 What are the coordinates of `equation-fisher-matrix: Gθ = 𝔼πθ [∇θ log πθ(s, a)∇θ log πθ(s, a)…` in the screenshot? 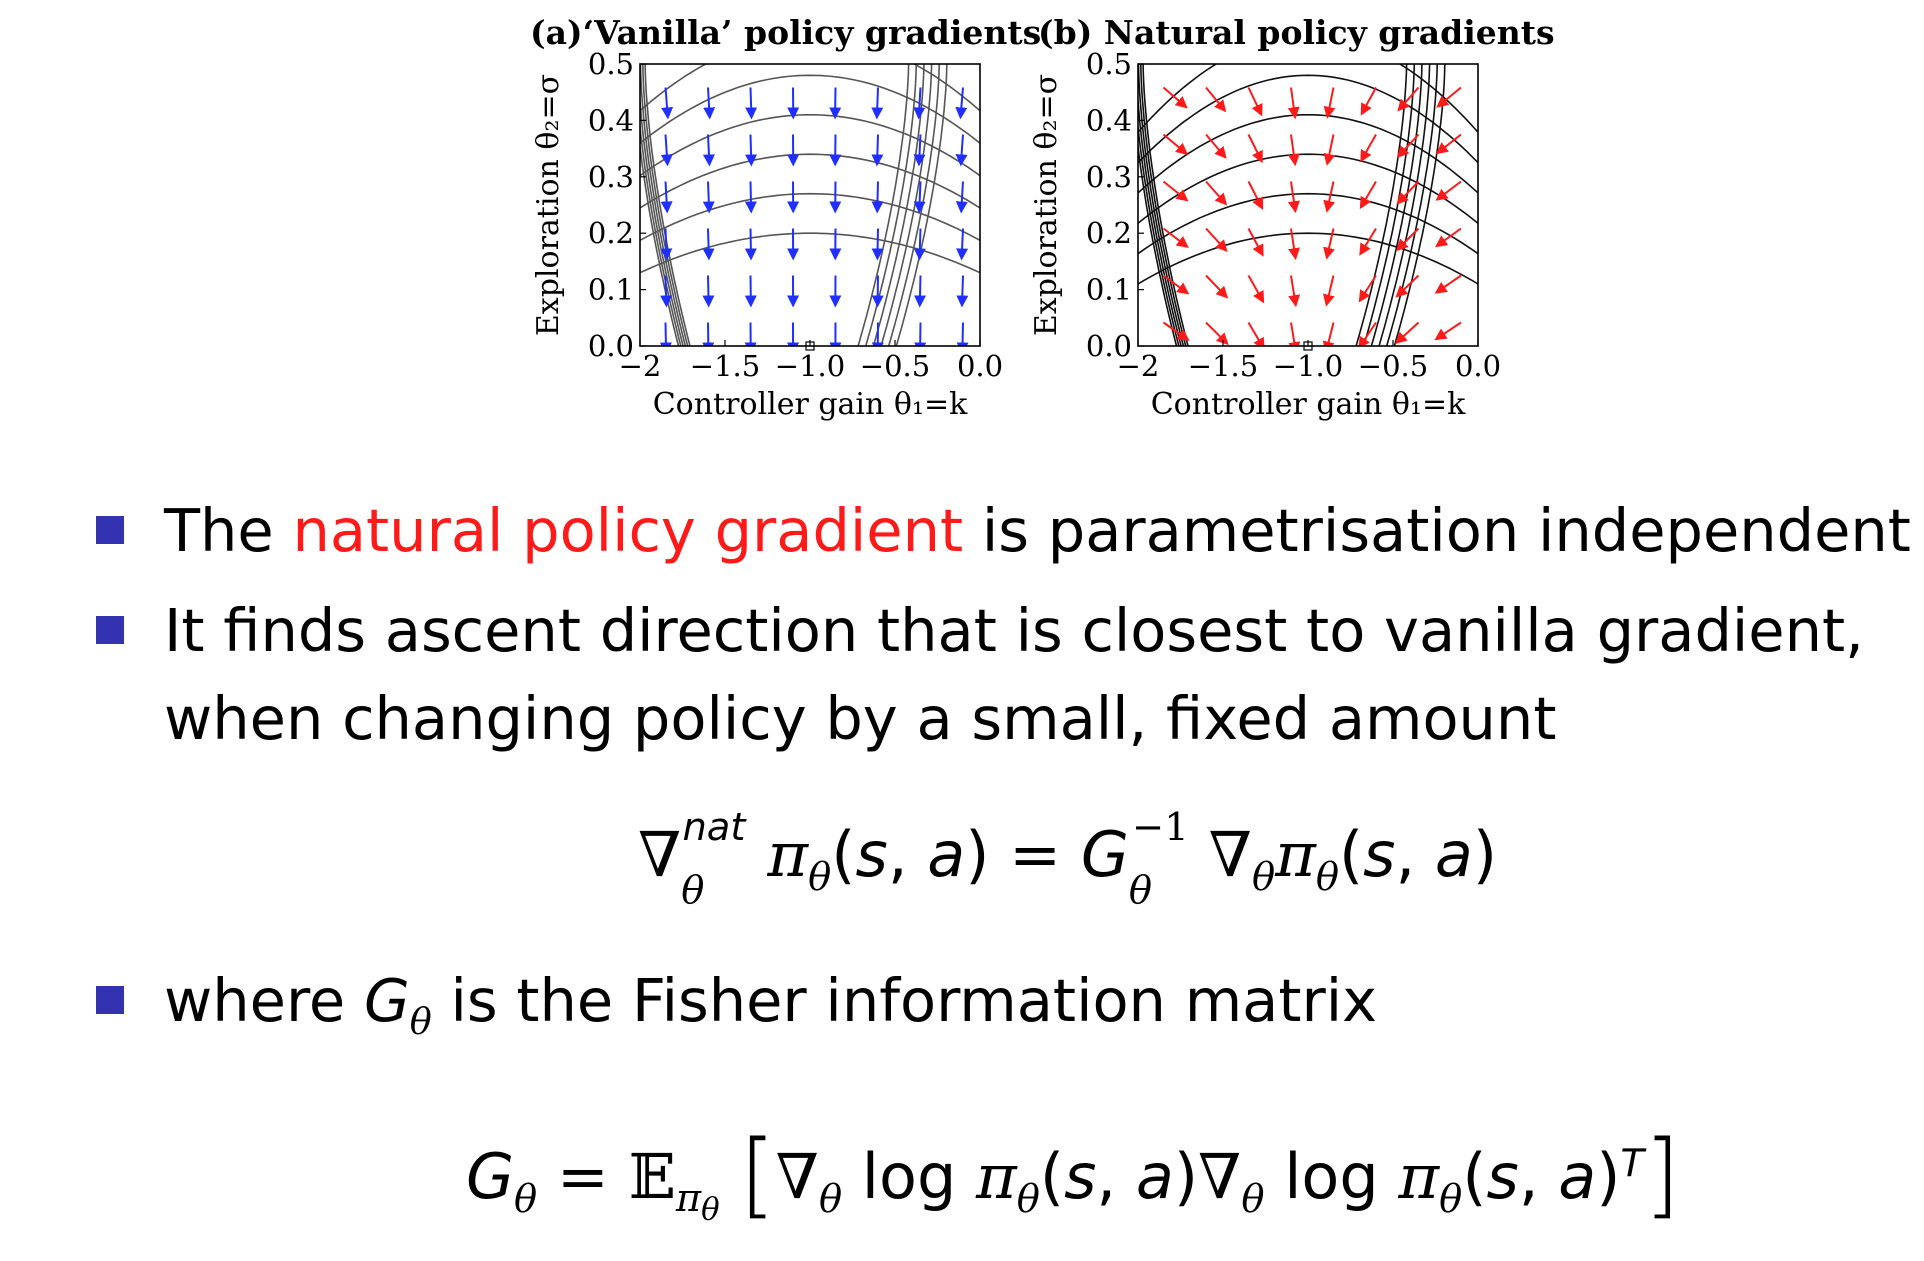 It's located at (1073, 1174).